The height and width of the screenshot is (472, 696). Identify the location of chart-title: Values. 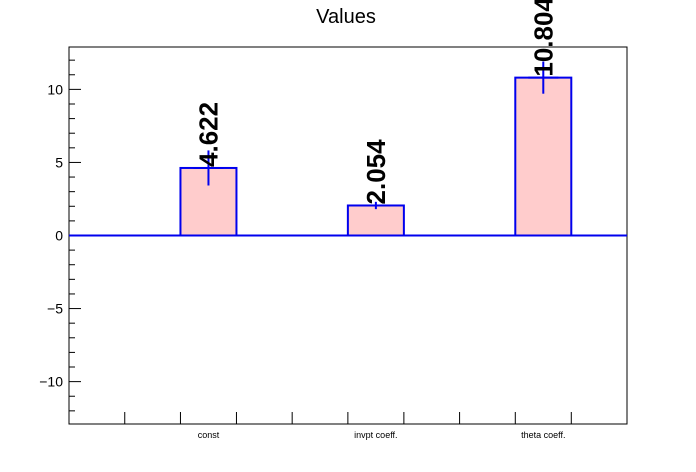
(346, 17).